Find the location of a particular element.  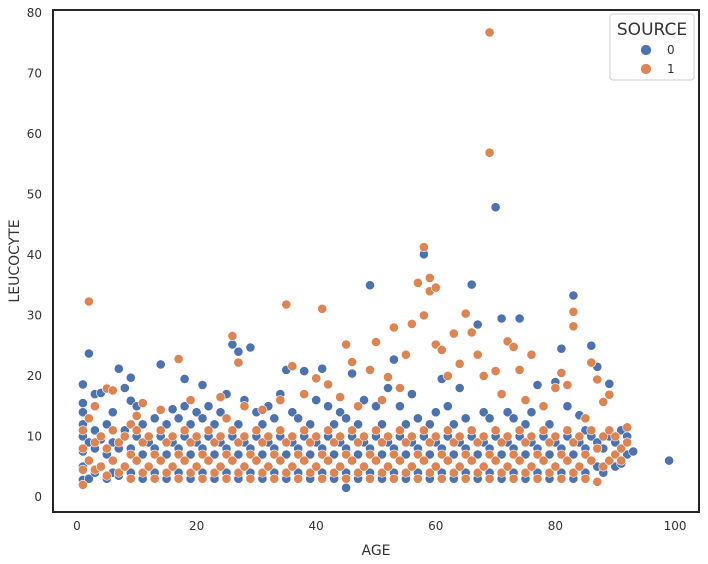

x-axis-title: AGE is located at coordinates (375, 551).